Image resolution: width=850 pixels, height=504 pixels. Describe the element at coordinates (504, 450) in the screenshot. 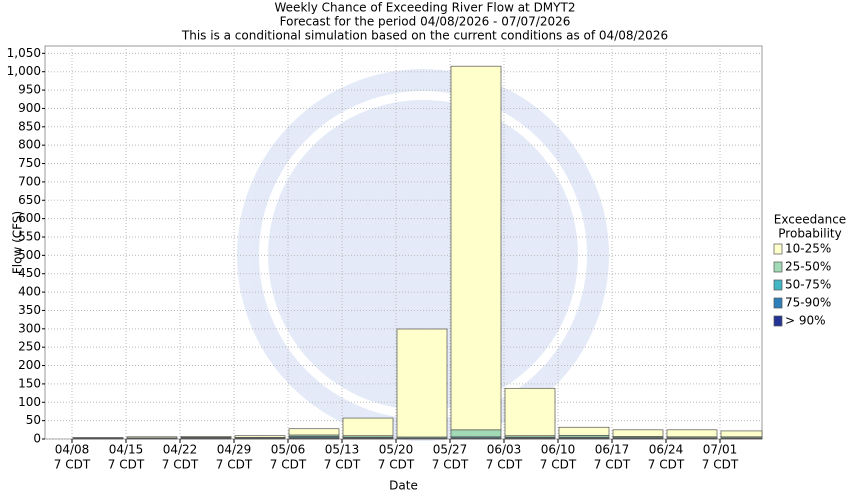

I see `x-tick-label: 06/03` at that location.